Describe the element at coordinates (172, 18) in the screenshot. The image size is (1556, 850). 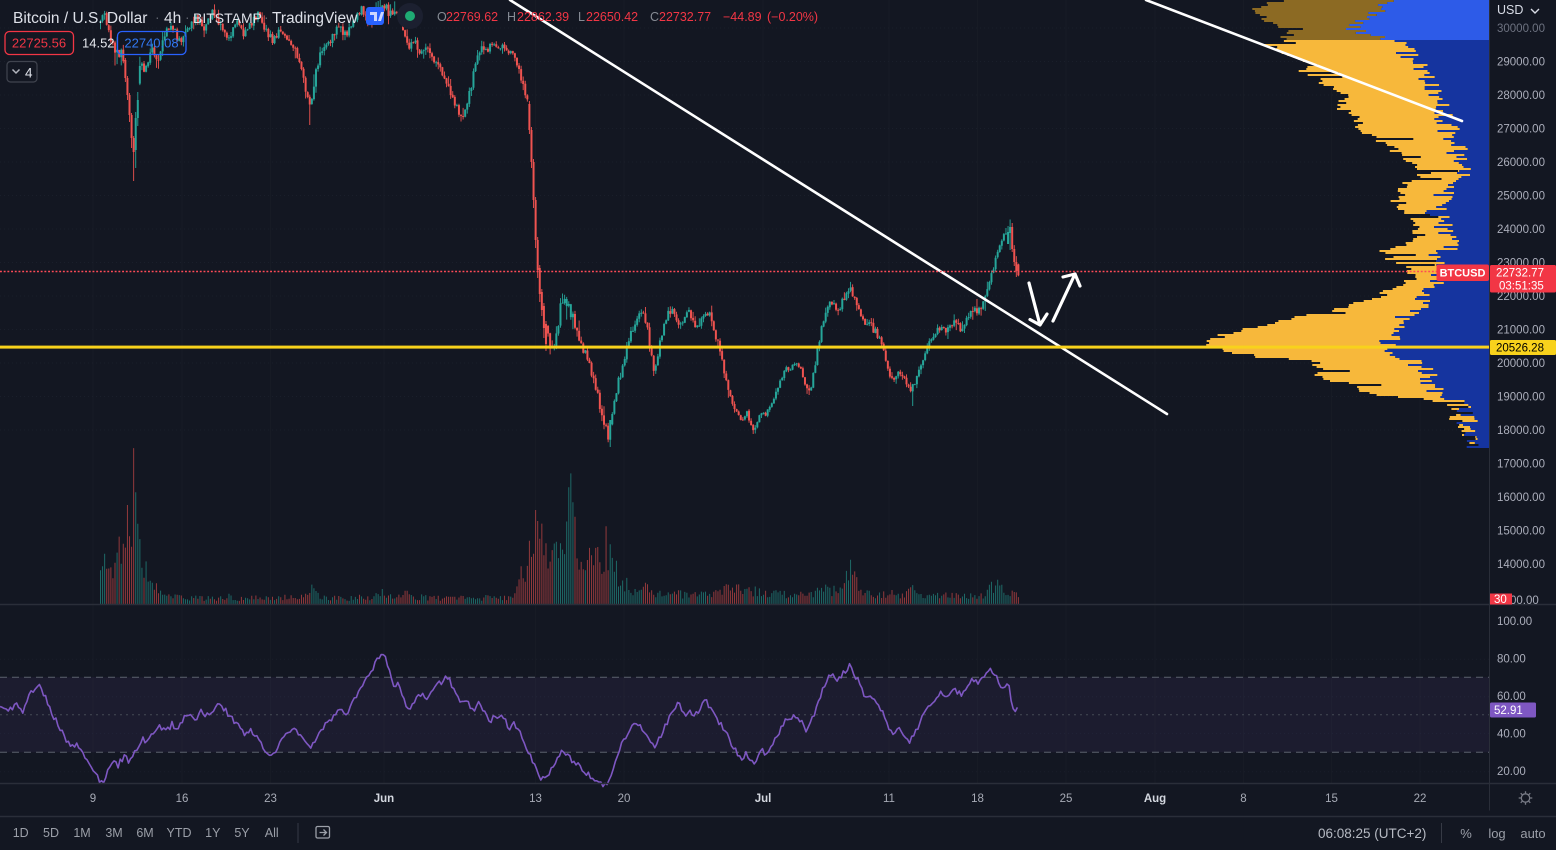
I see `svg-text: 4h` at that location.